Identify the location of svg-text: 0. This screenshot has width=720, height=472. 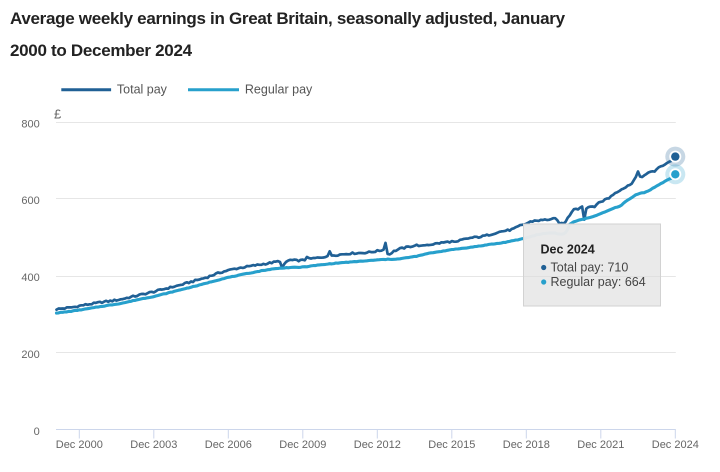
(37, 432).